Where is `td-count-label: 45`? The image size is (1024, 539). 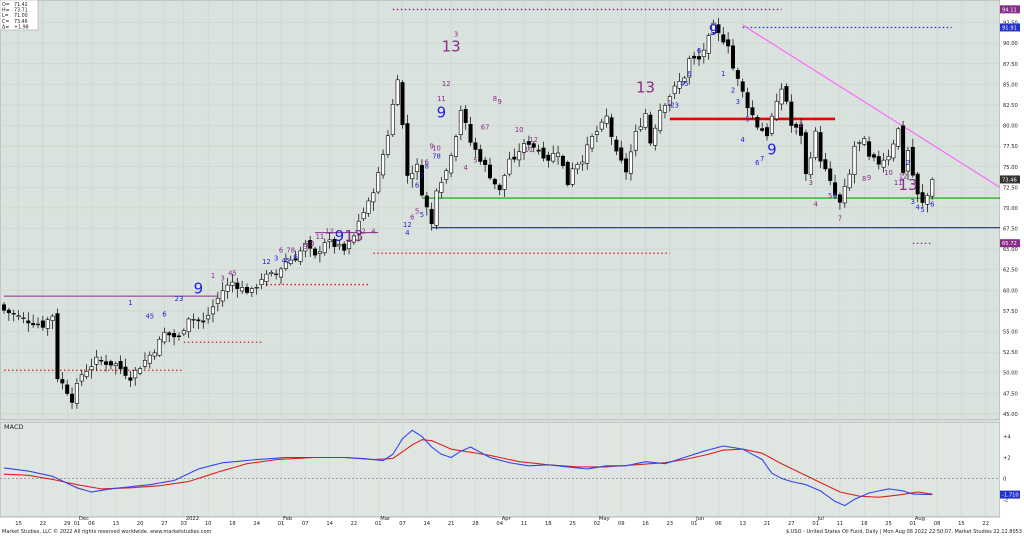
td-count-label: 45 is located at coordinates (684, 84).